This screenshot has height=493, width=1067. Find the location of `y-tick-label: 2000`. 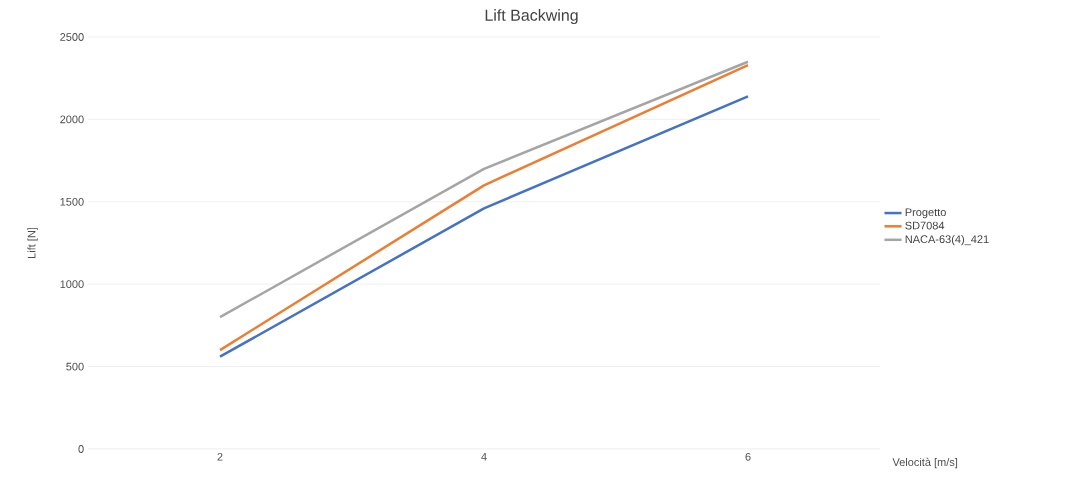

y-tick-label: 2000 is located at coordinates (72, 119).